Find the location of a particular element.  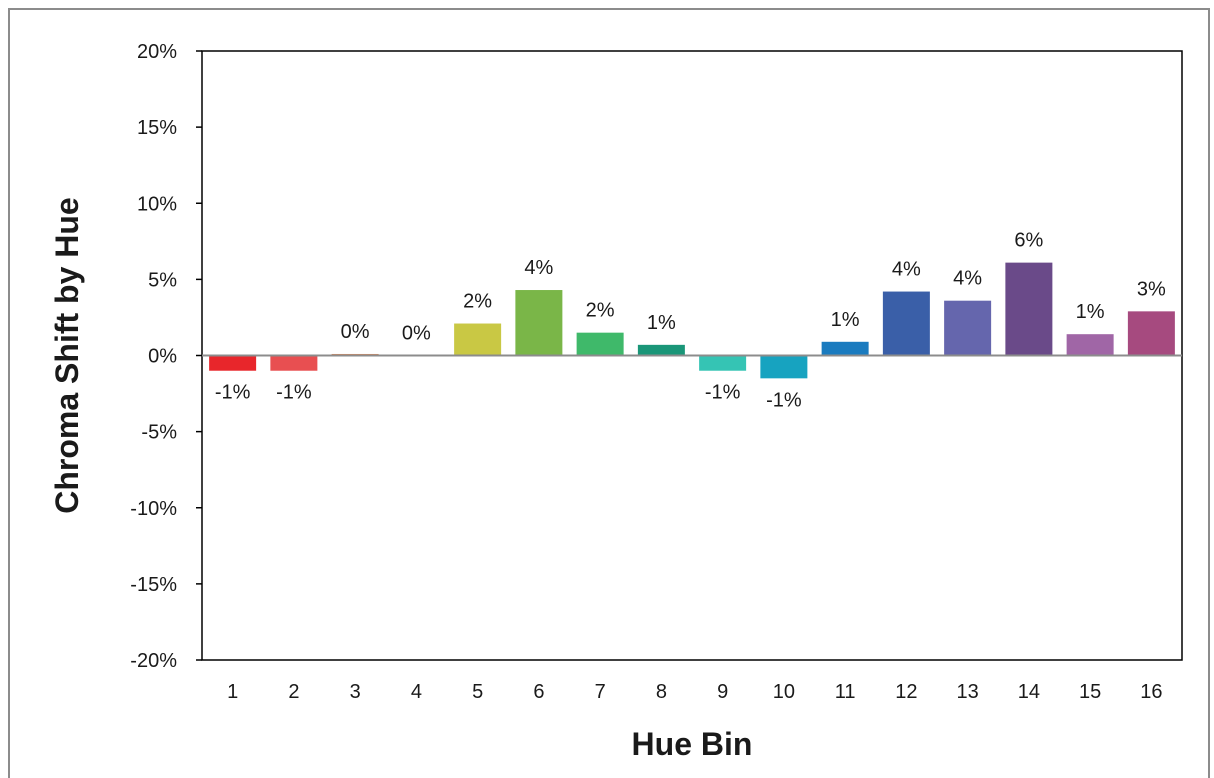

y-tick-label: 15% is located at coordinates (157, 128).